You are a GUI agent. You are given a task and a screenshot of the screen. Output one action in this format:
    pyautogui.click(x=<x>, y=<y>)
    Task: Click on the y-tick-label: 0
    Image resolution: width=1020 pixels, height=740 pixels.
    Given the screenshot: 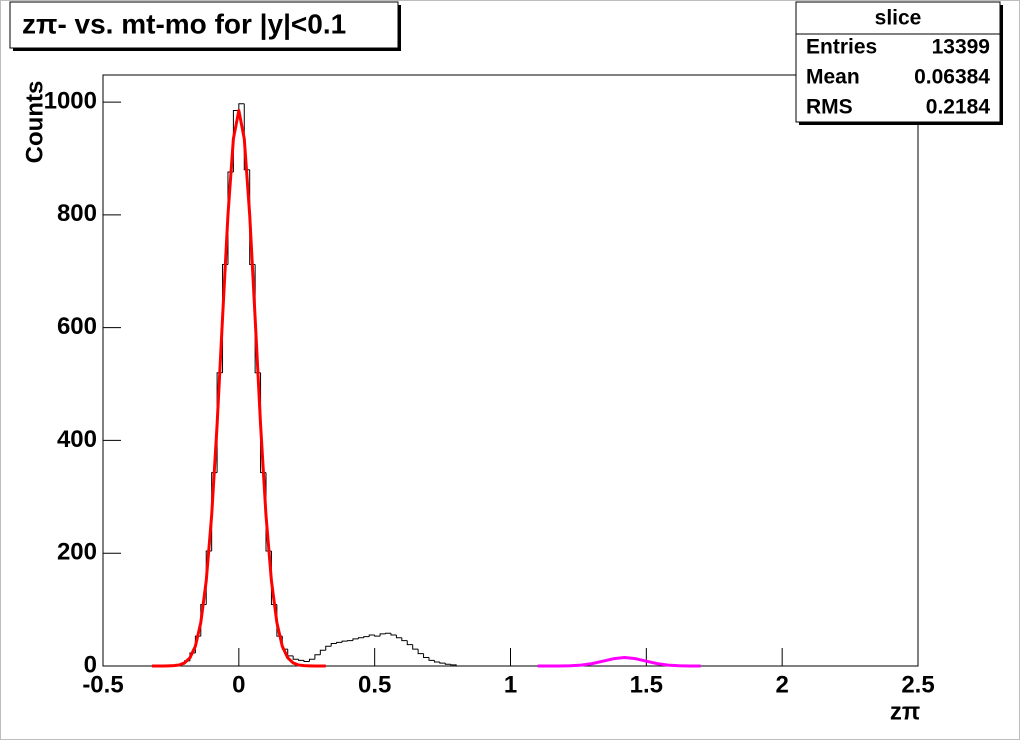 What is the action you would take?
    pyautogui.click(x=90, y=664)
    